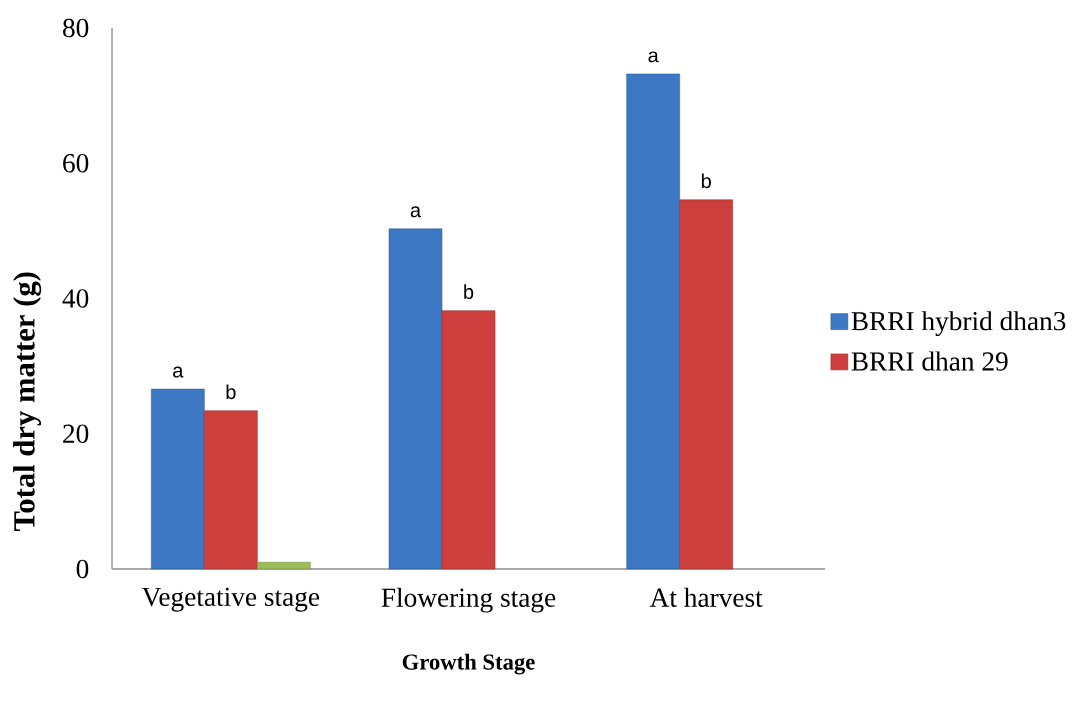 The width and height of the screenshot is (1084, 705). What do you see at coordinates (27, 401) in the screenshot?
I see `y-axis-title: Total dry matter (g)` at bounding box center [27, 401].